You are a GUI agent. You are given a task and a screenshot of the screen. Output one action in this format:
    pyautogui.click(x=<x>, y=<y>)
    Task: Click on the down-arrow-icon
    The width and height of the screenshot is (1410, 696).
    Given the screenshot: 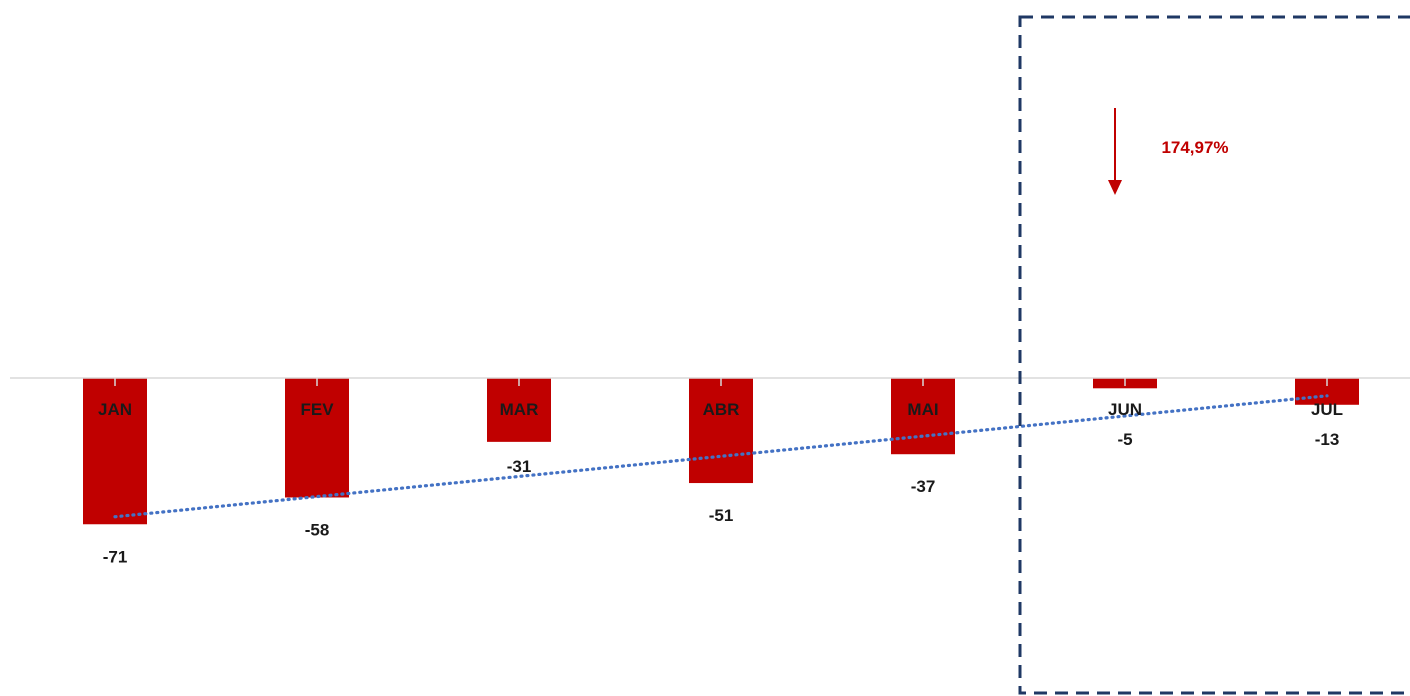 What is the action you would take?
    pyautogui.click(x=1115, y=151)
    